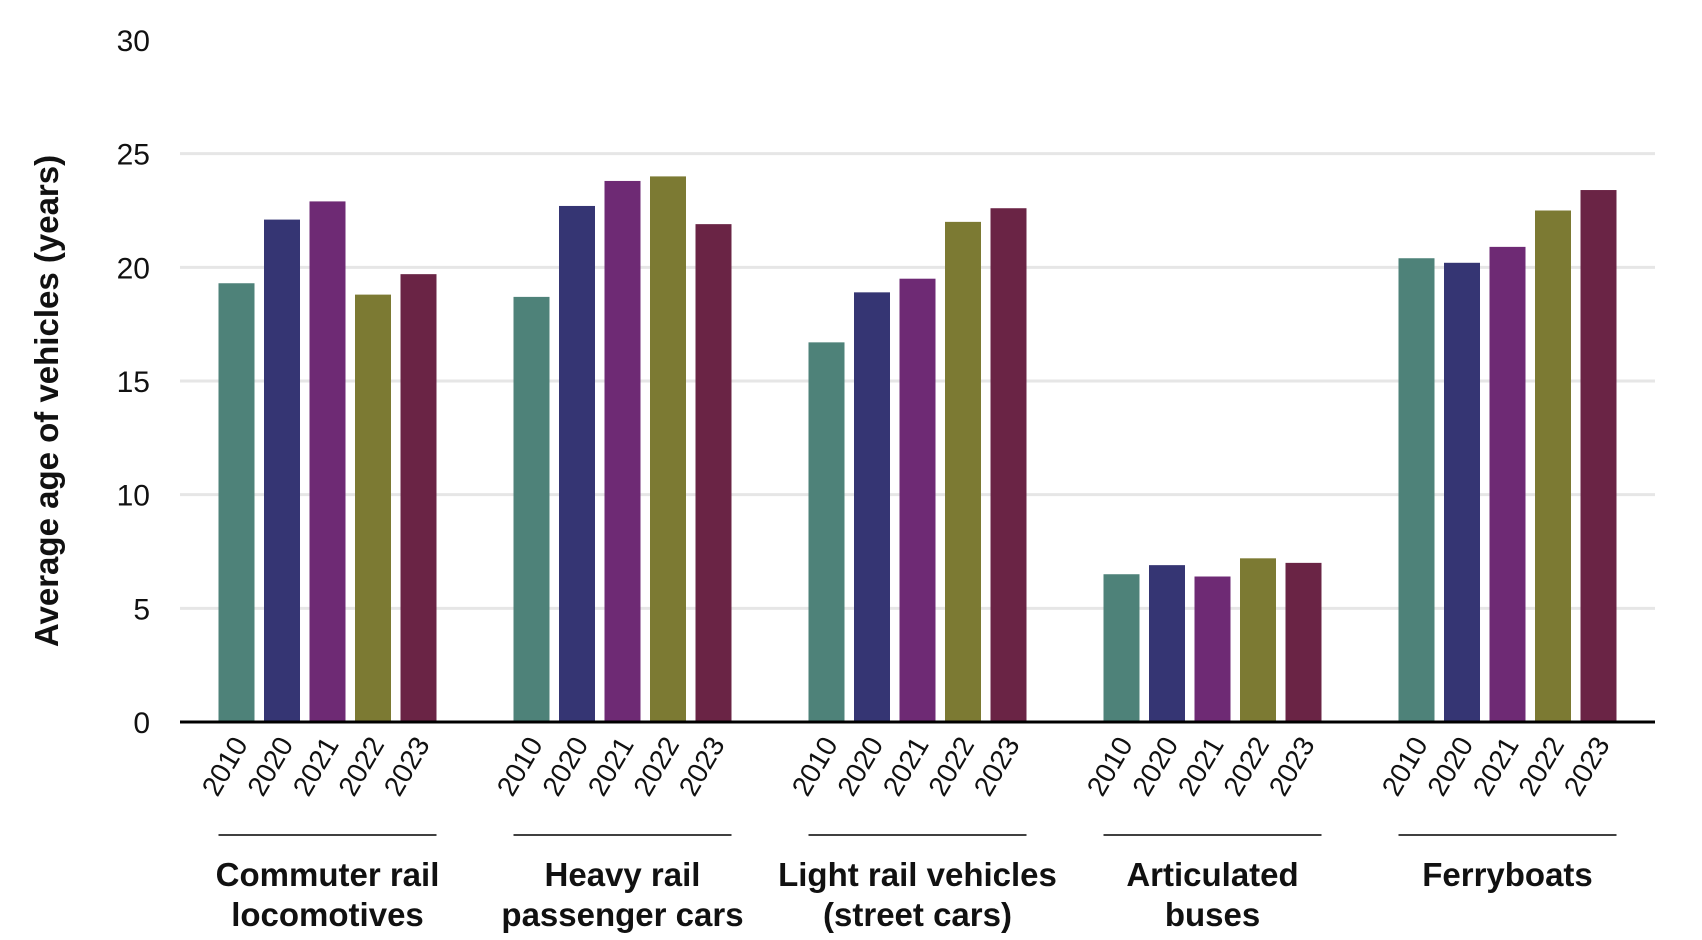  Describe the element at coordinates (917, 874) in the screenshot. I see `category-label: Light rail vehicles` at that location.